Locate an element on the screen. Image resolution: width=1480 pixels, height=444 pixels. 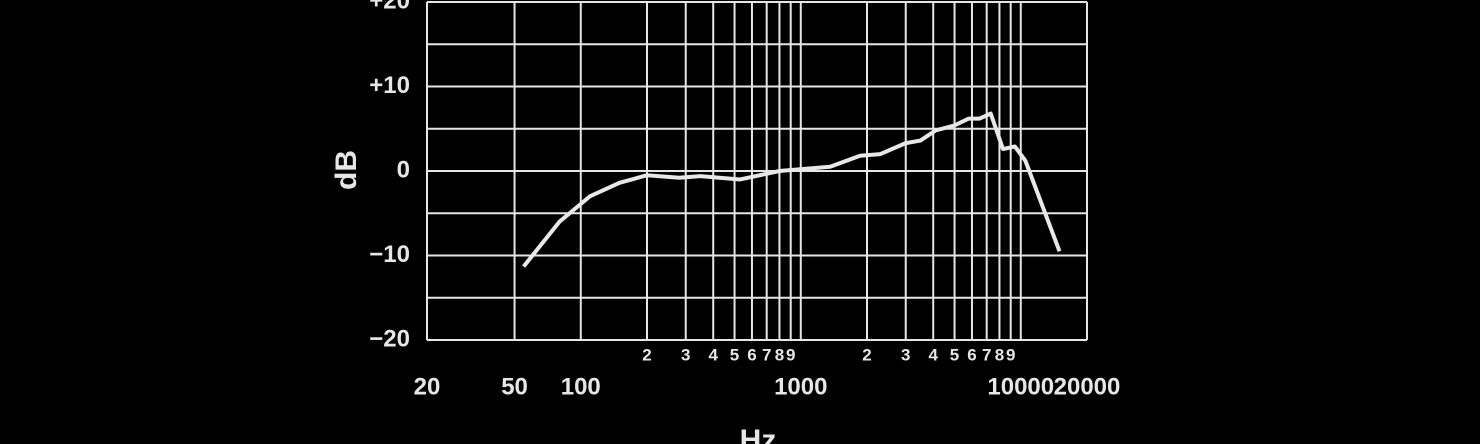
x-tick-label: 50 is located at coordinates (514, 386).